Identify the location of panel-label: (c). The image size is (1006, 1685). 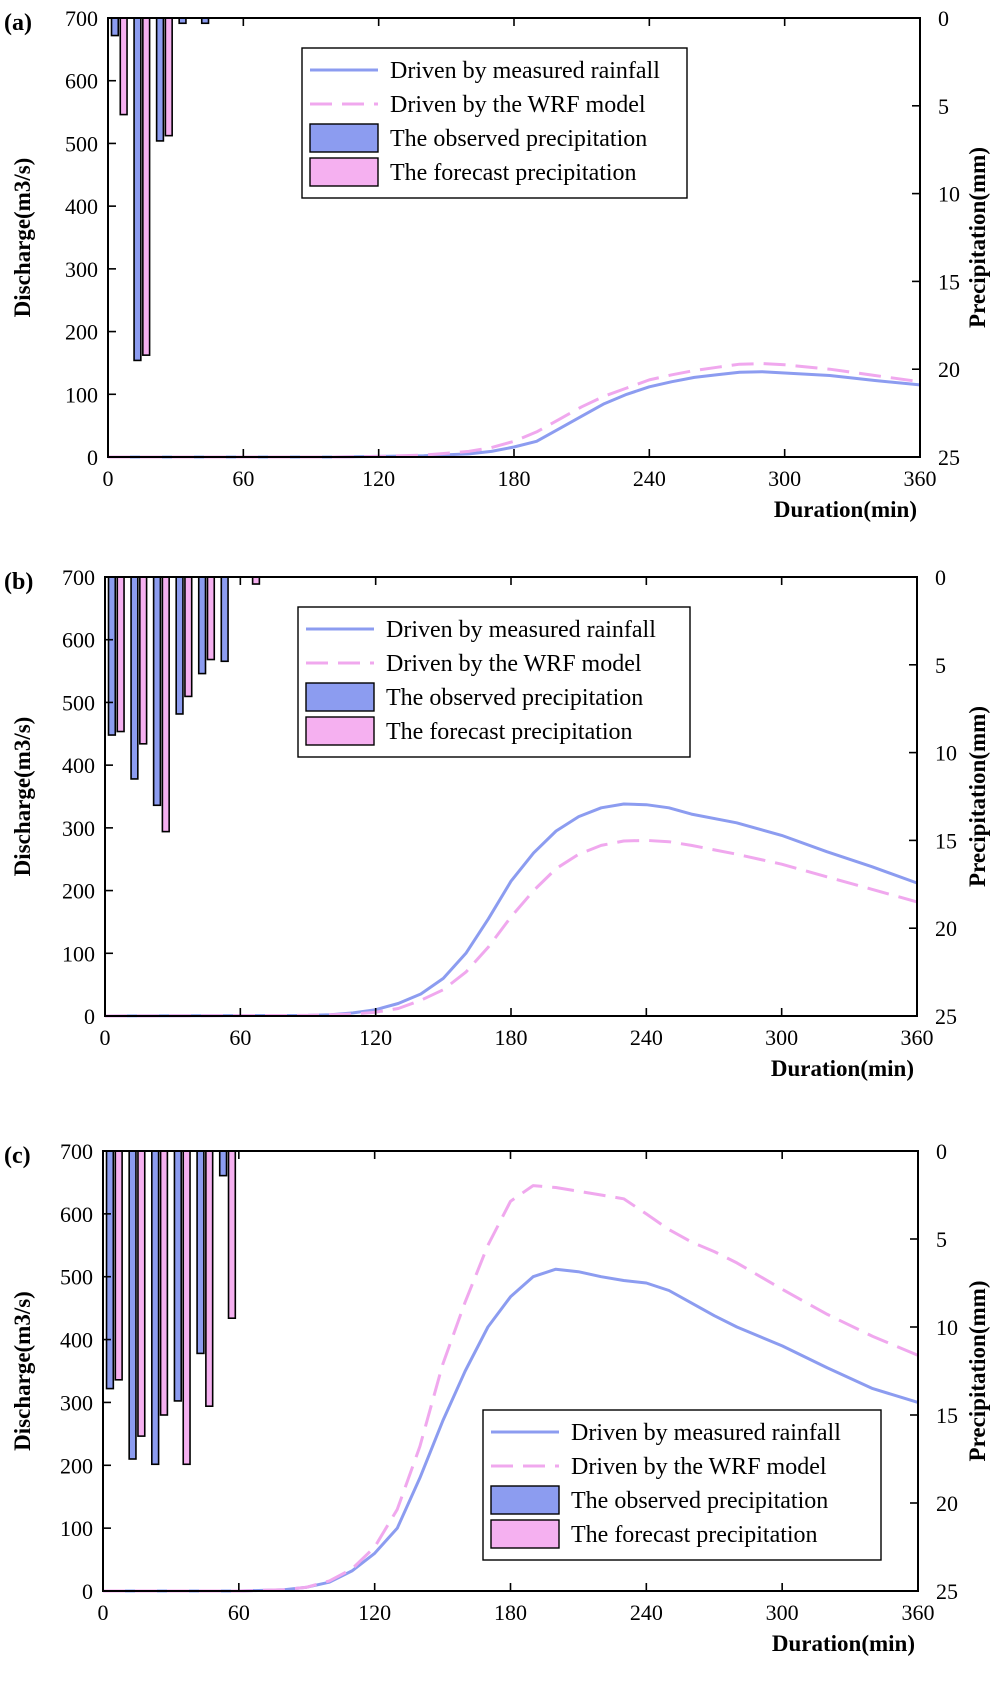
(17, 1156).